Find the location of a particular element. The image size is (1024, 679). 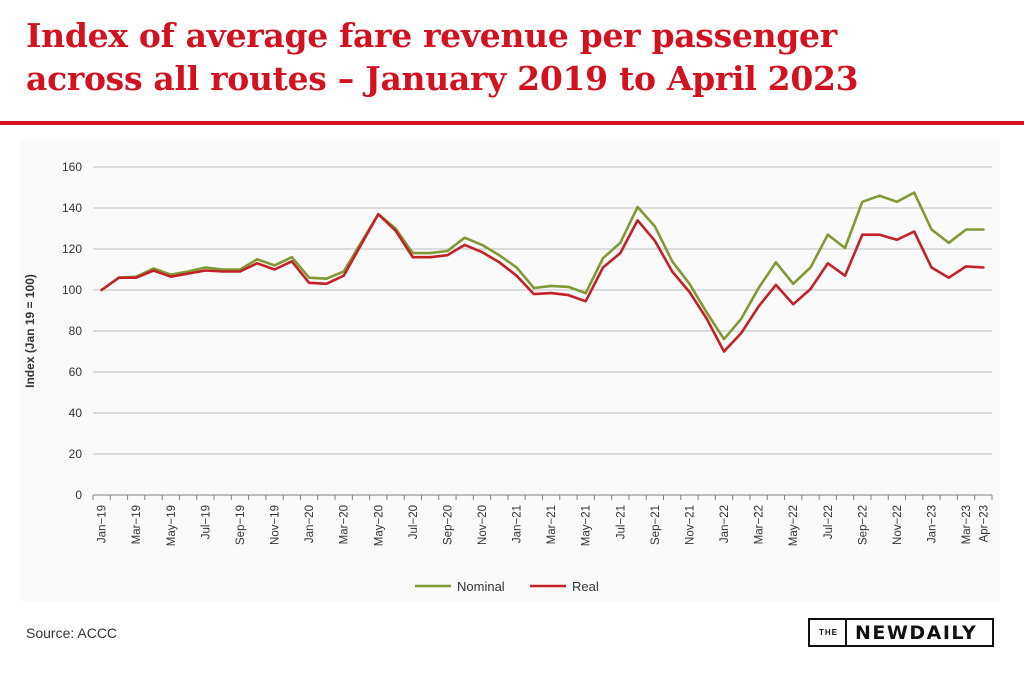

headline-rule is located at coordinates (512, 123).